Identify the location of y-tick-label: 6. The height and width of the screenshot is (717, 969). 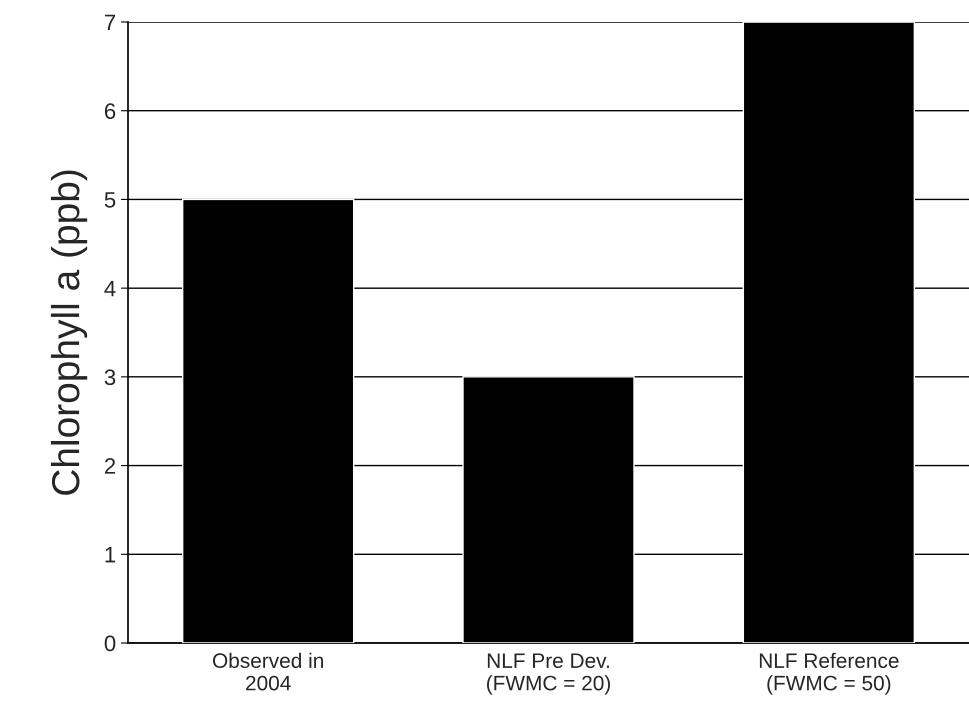
(110, 111).